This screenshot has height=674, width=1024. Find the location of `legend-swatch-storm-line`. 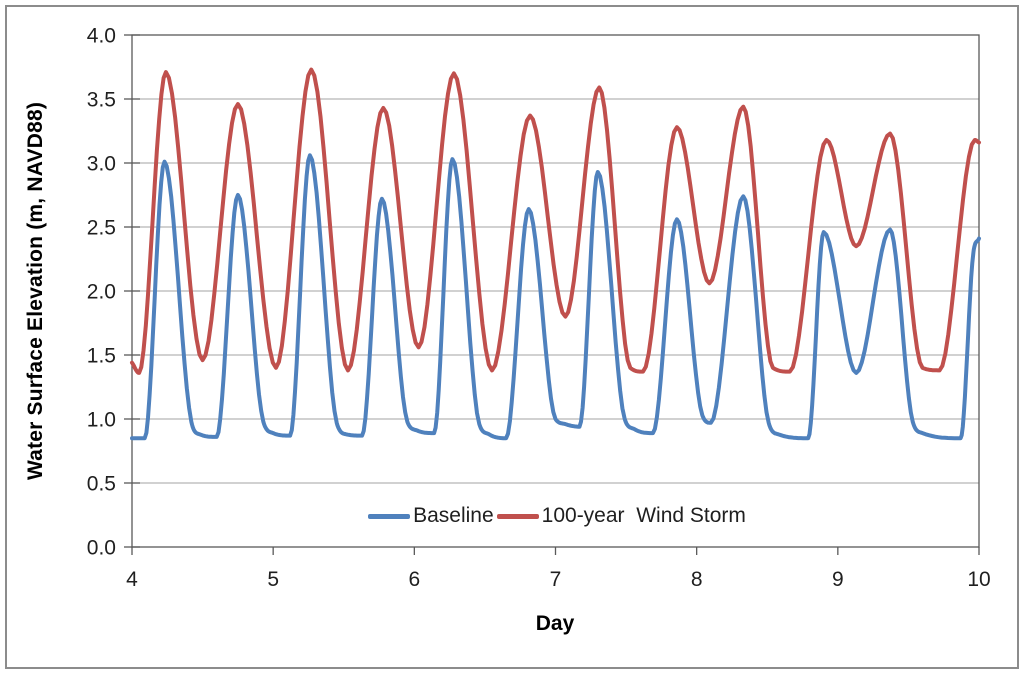

legend-swatch-storm-line is located at coordinates (517, 516).